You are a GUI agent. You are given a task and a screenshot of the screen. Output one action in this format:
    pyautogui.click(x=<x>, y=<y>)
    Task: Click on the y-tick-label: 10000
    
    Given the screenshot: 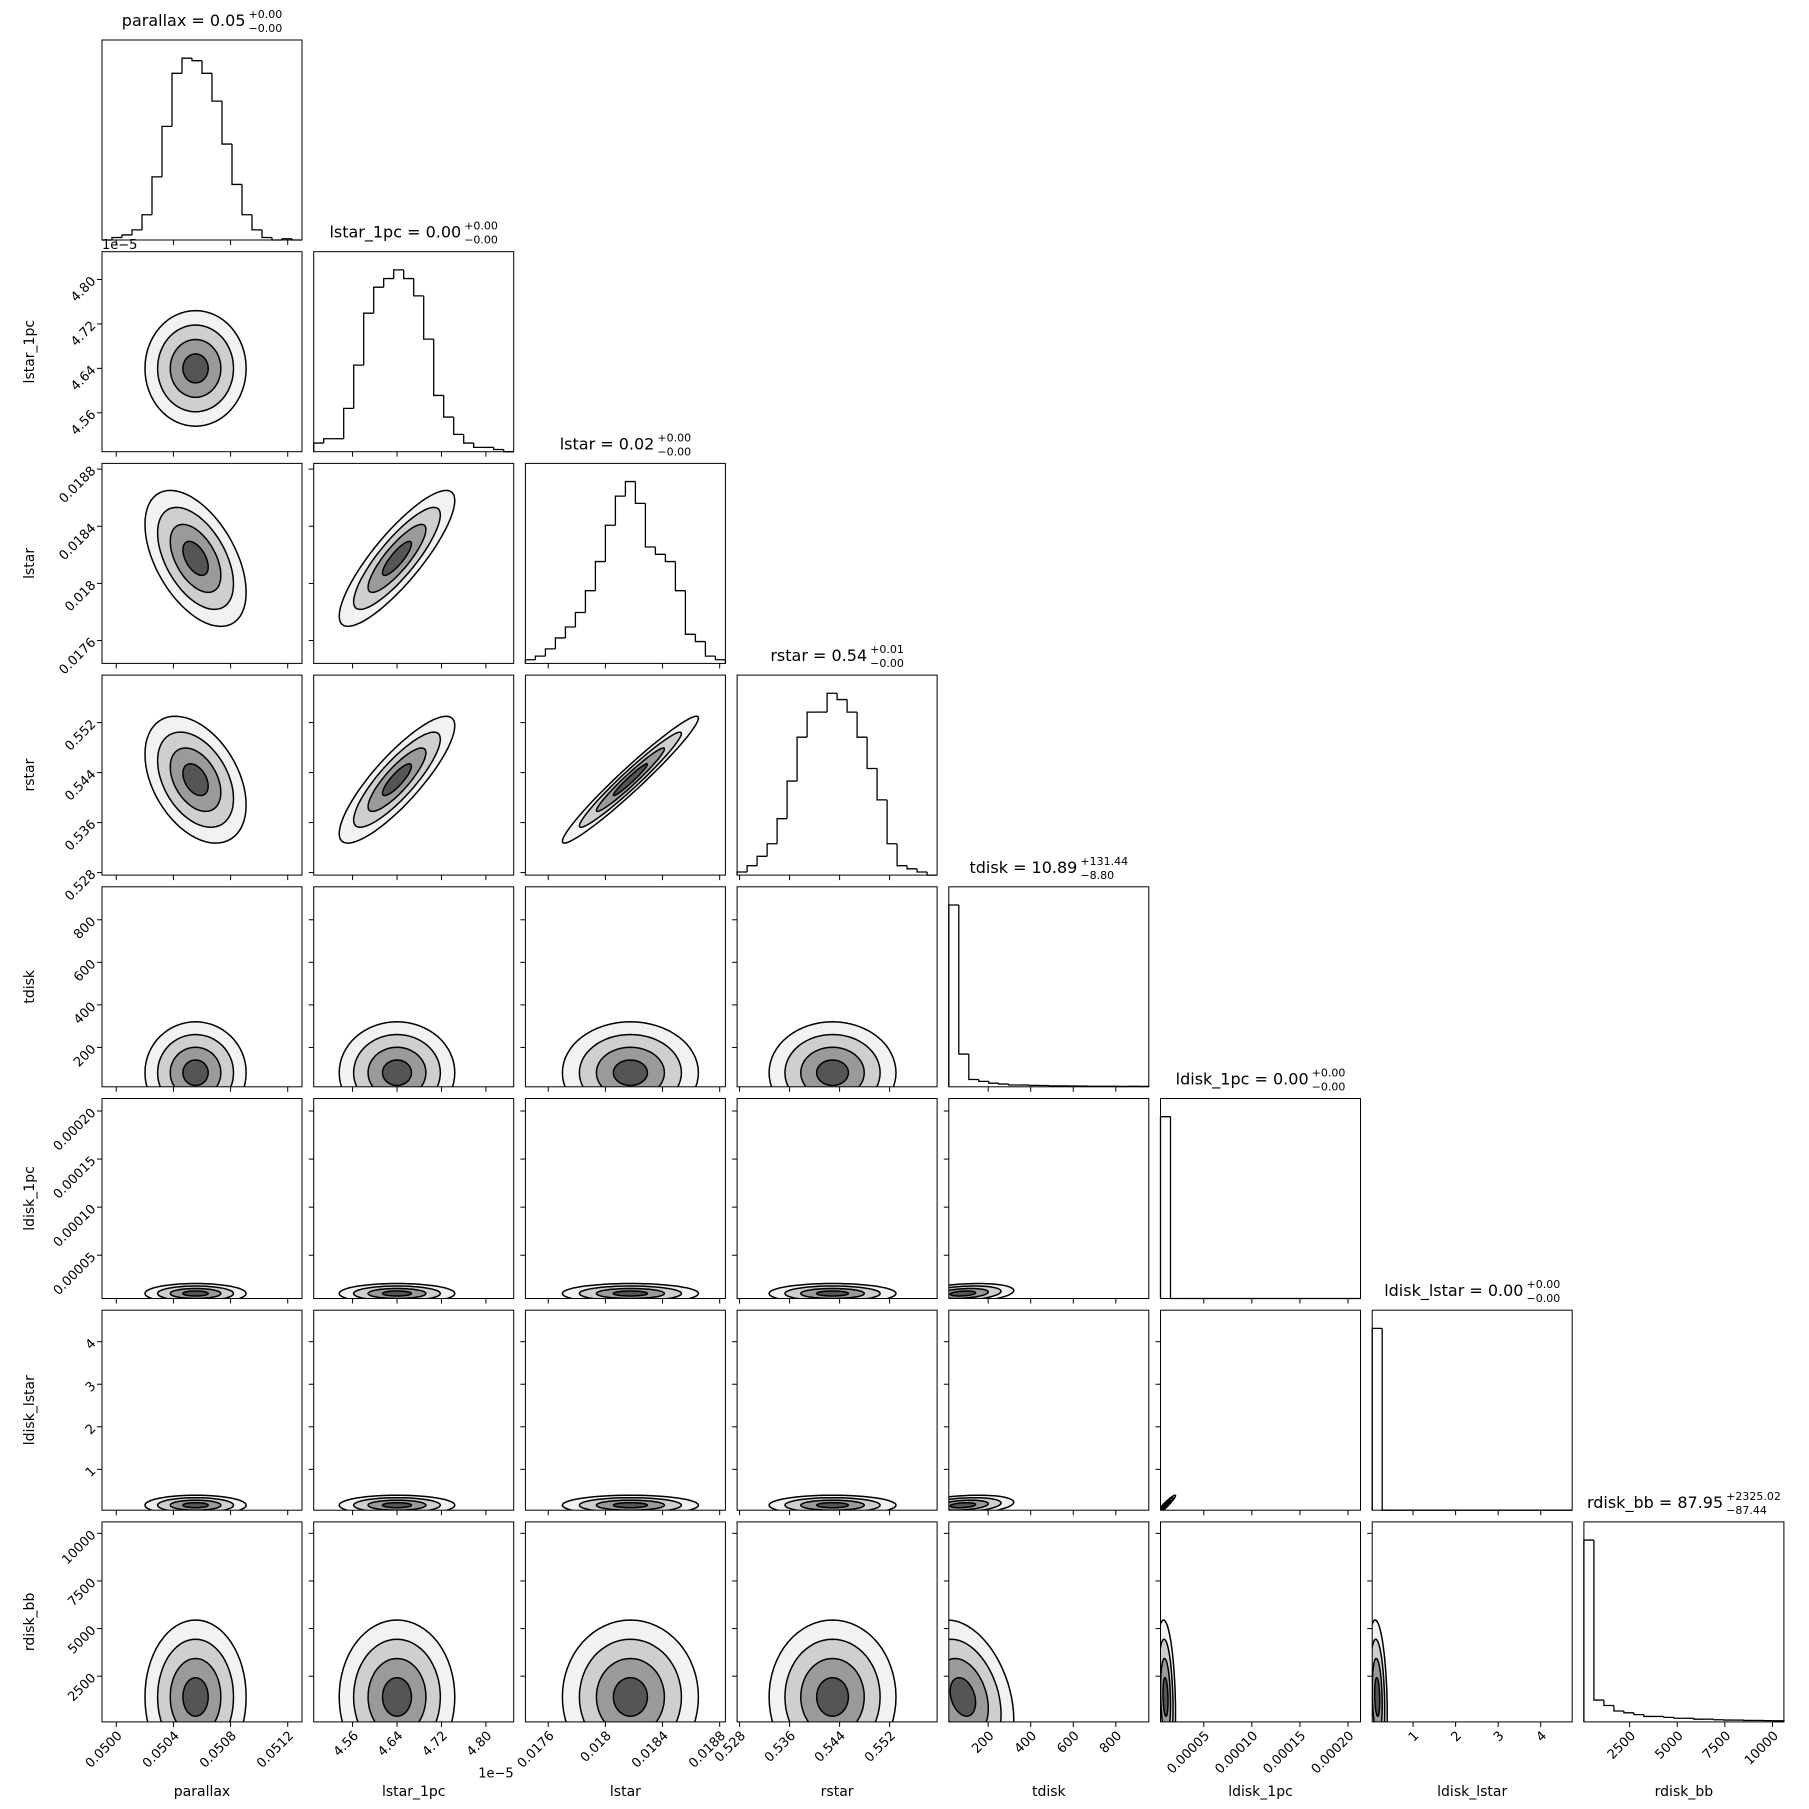 What is the action you would take?
    pyautogui.click(x=79, y=1548)
    